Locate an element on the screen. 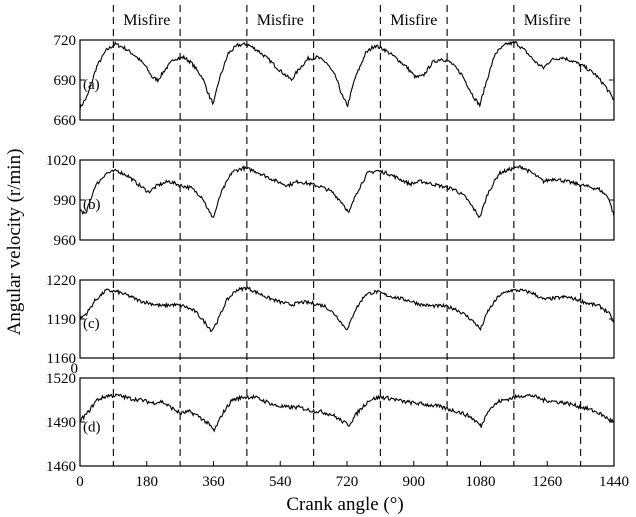 This screenshot has width=636, height=517. x-tick-label: 0 is located at coordinates (80, 482).